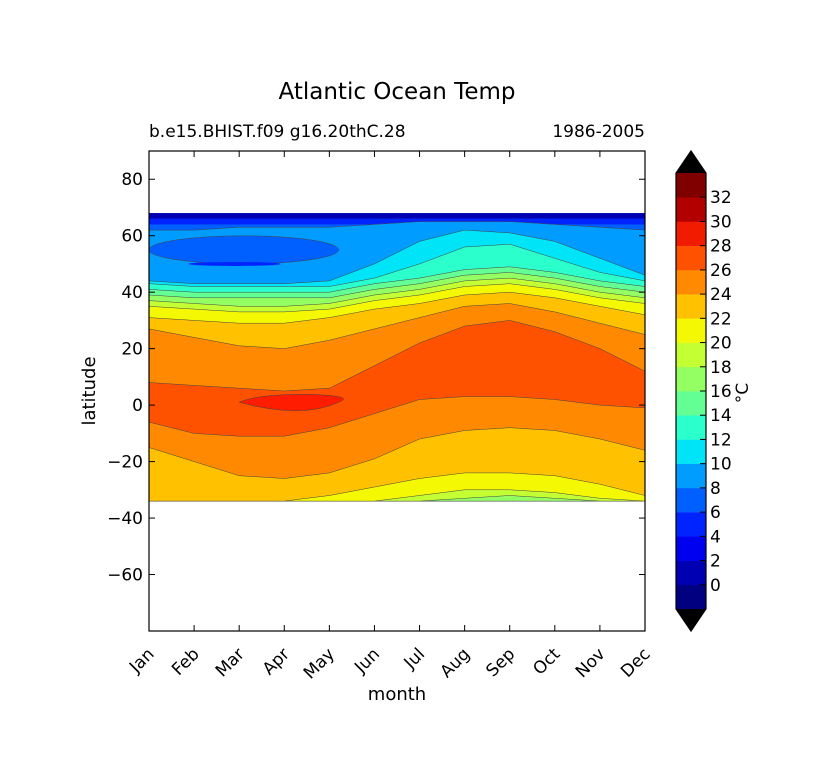 This screenshot has width=838, height=783. I want to click on colorbar-extend-over, so click(691, 162).